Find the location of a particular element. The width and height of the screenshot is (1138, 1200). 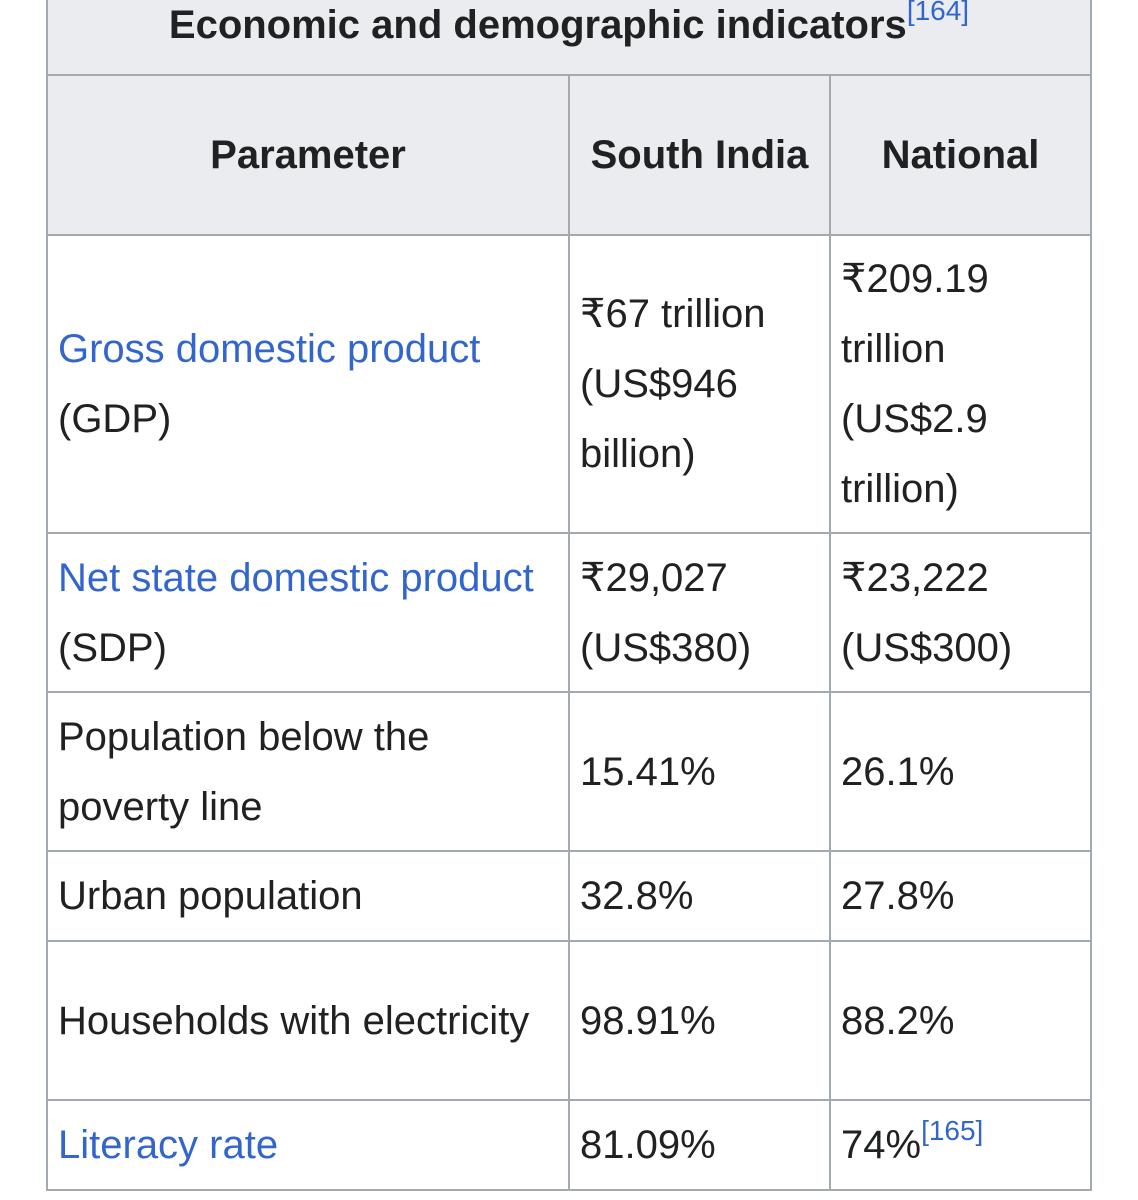

national-cell-poverty: 26.1% is located at coordinates (960, 771).